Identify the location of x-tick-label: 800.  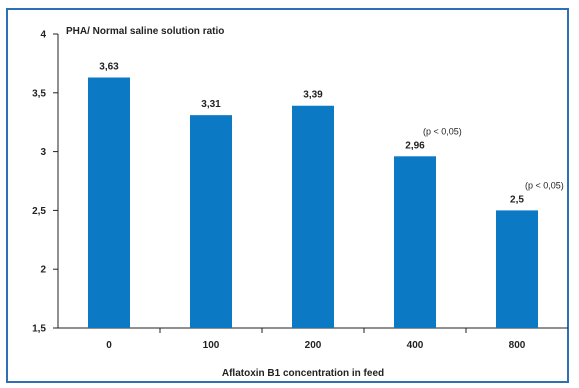
(517, 345).